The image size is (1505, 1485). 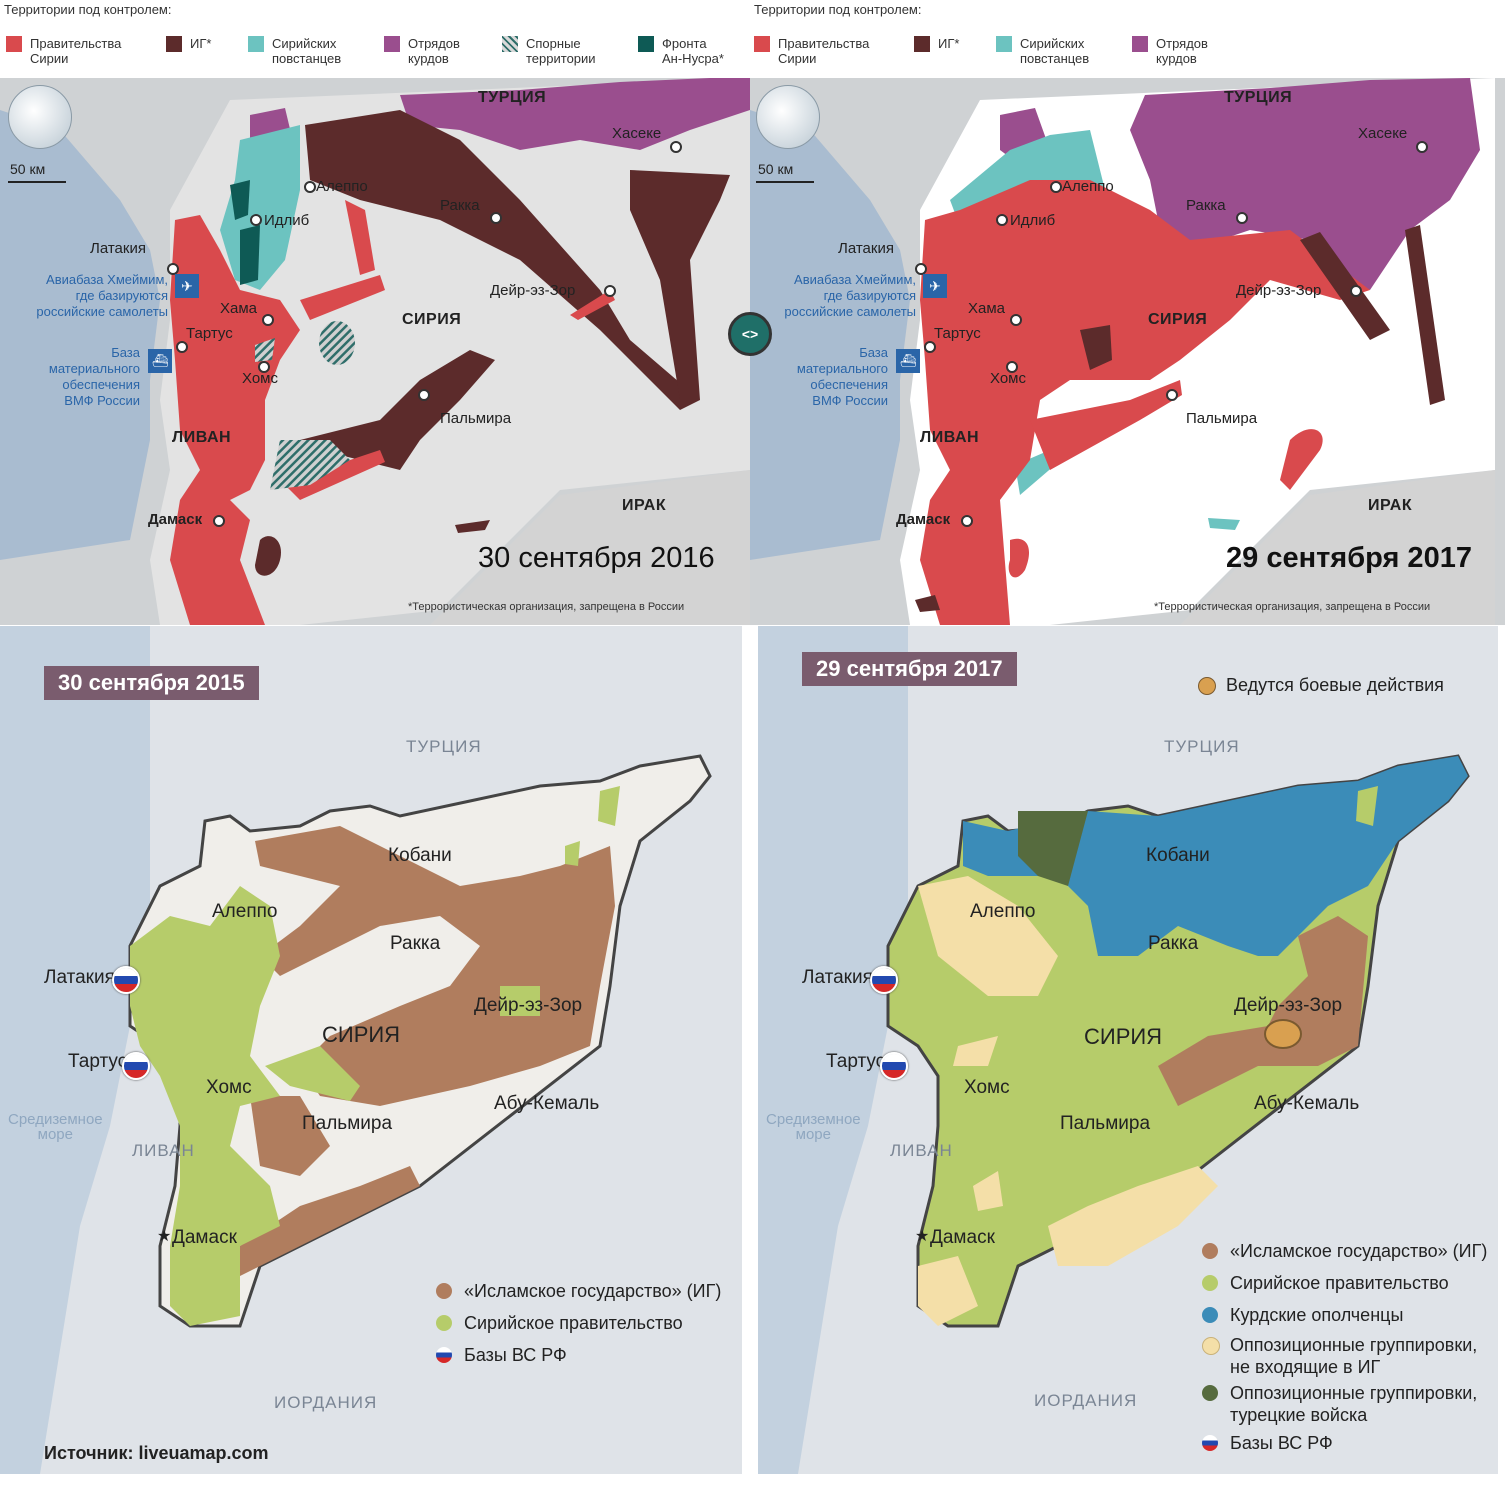 I want to click on fighting-legend: Ведутся боевые действия, so click(x=1343, y=686).